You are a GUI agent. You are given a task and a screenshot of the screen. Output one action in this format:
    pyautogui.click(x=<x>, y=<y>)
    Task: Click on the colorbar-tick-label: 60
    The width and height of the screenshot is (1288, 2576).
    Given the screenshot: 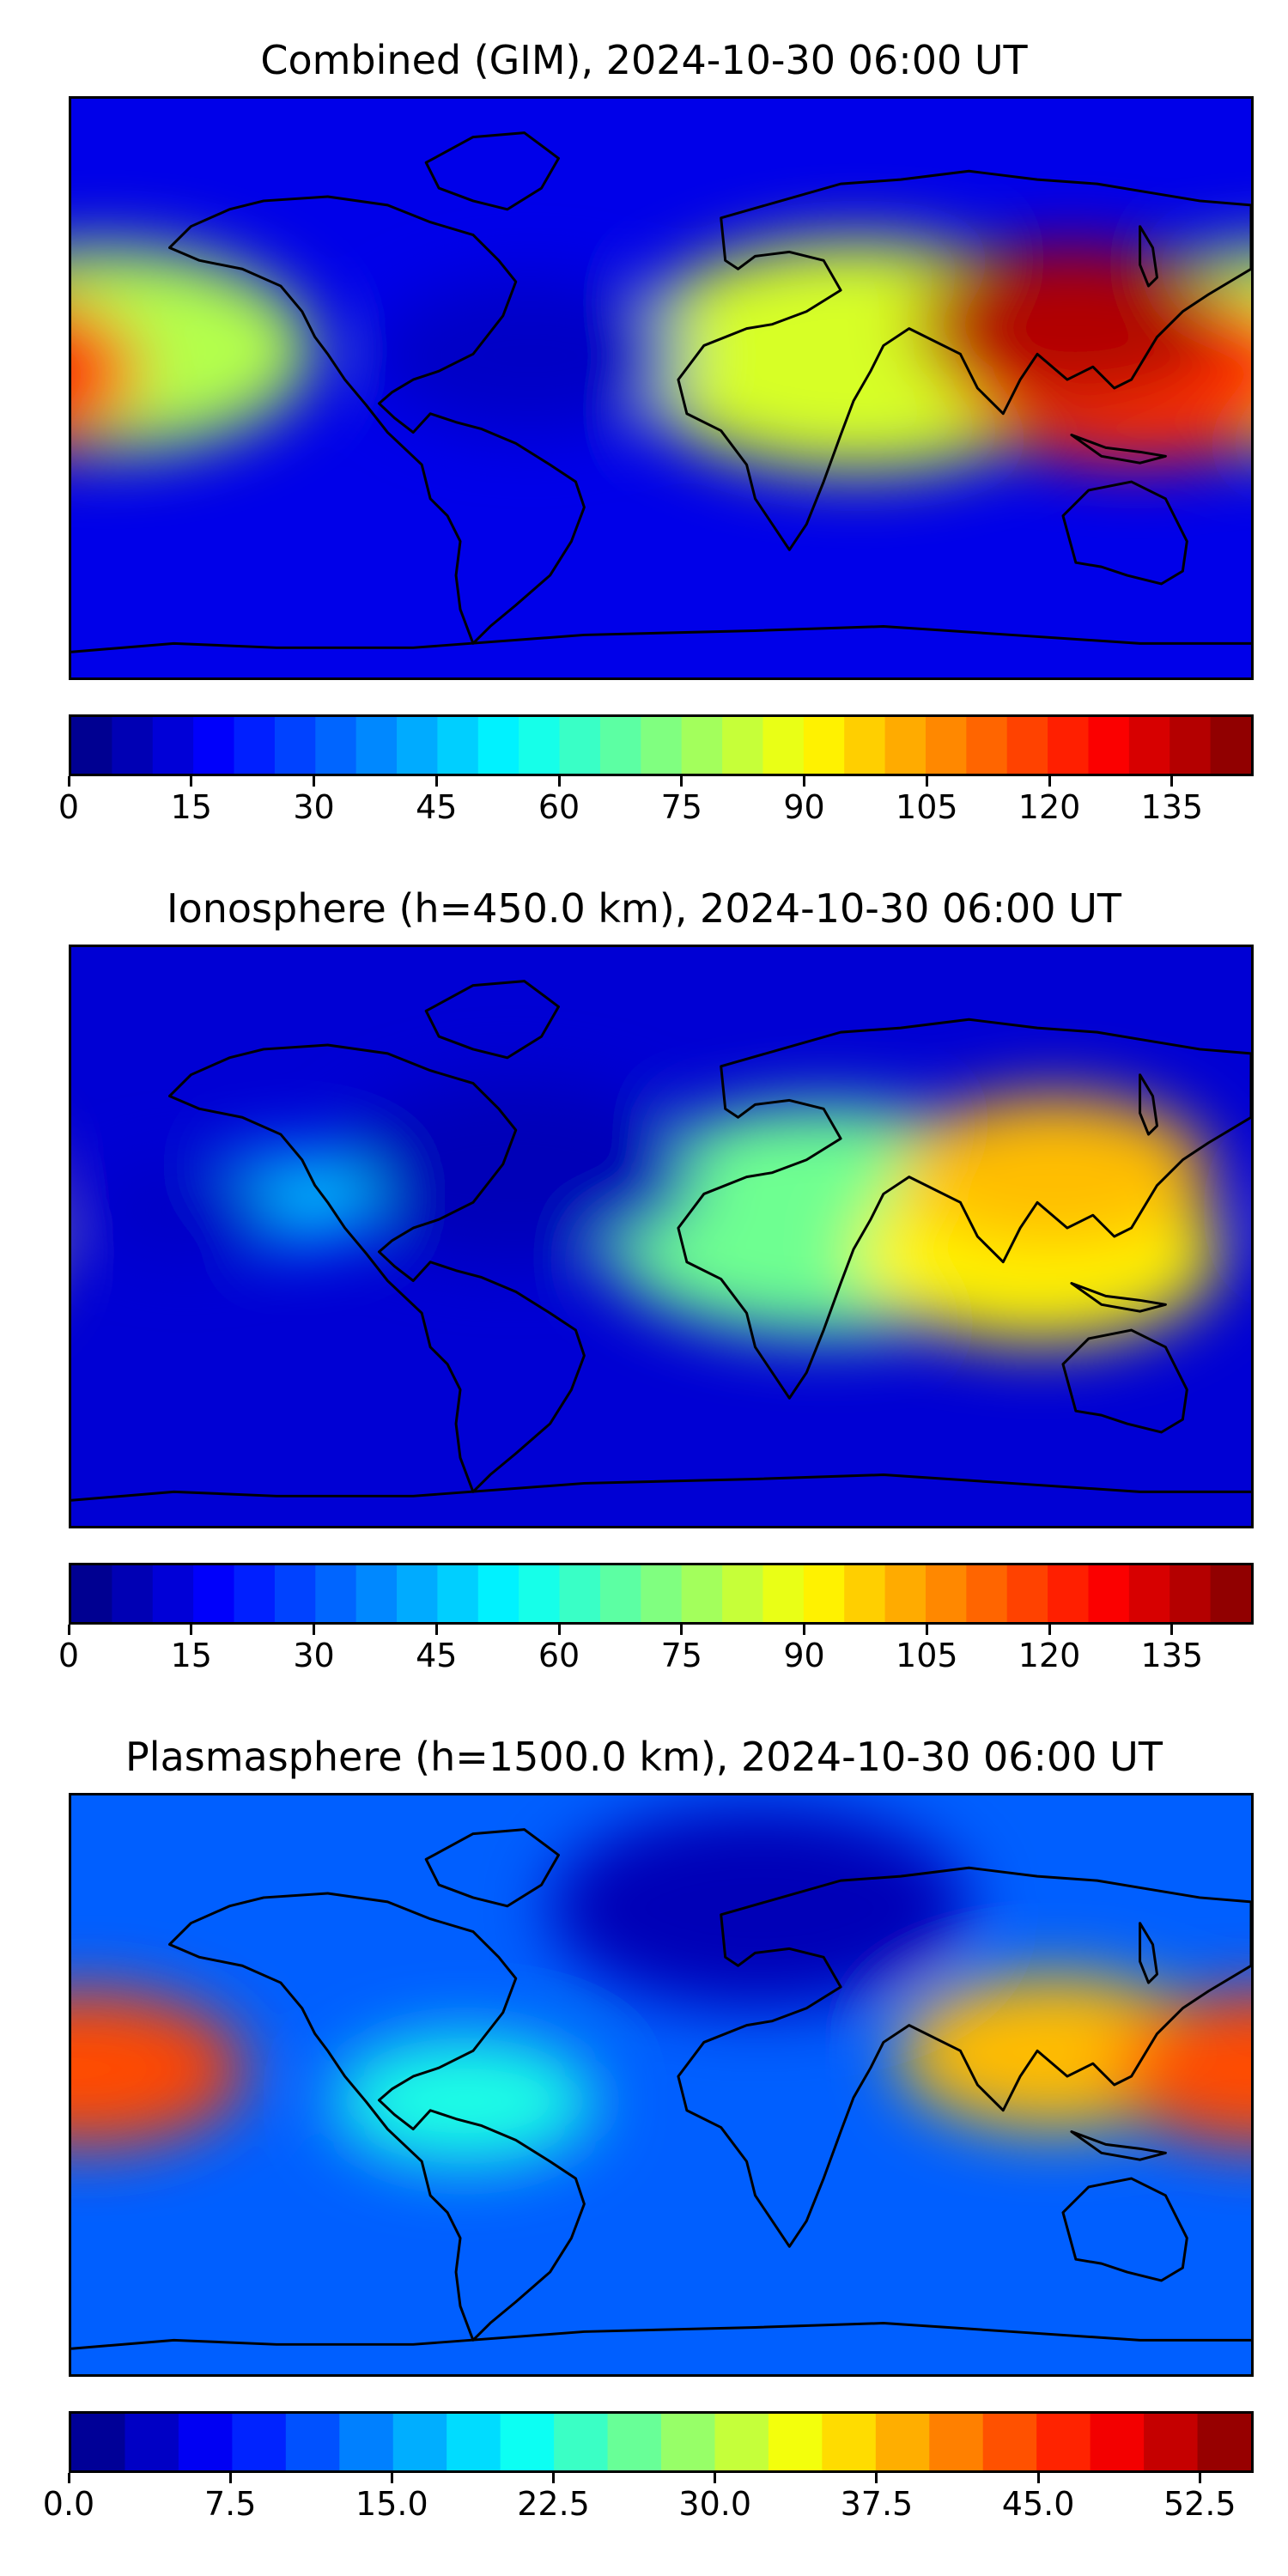 What is the action you would take?
    pyautogui.click(x=559, y=1656)
    